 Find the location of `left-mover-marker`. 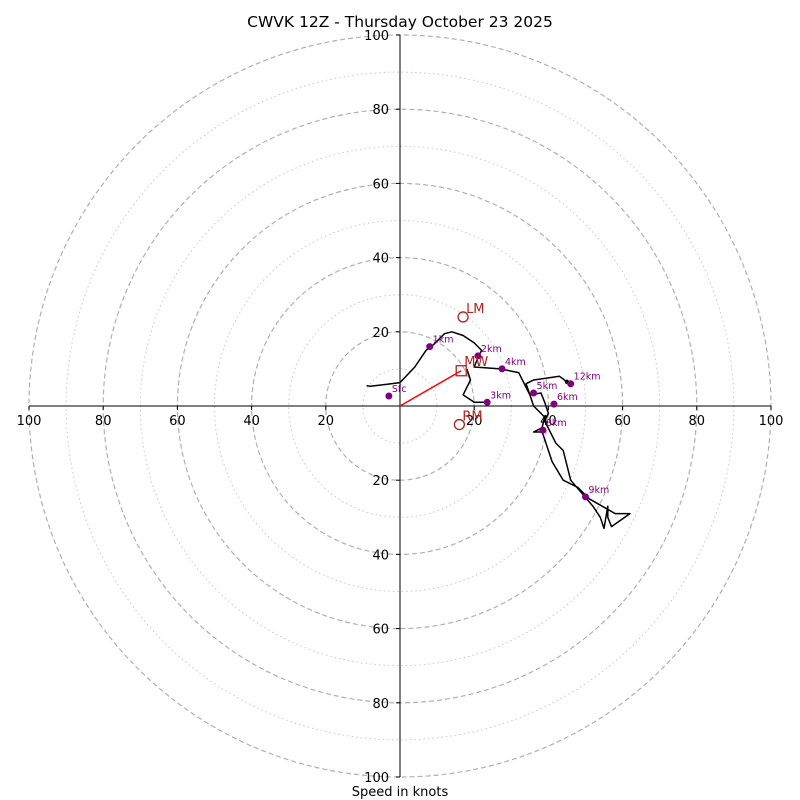

left-mover-marker is located at coordinates (463, 317).